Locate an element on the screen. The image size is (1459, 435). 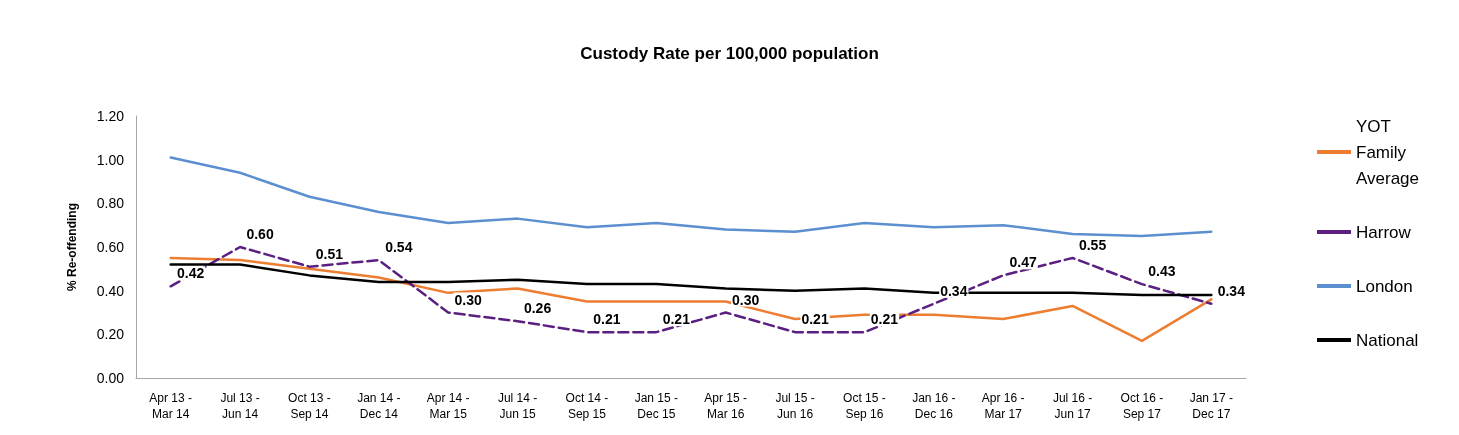
x-tick-label: Jan 14 - Dec 14 is located at coordinates (379, 406).